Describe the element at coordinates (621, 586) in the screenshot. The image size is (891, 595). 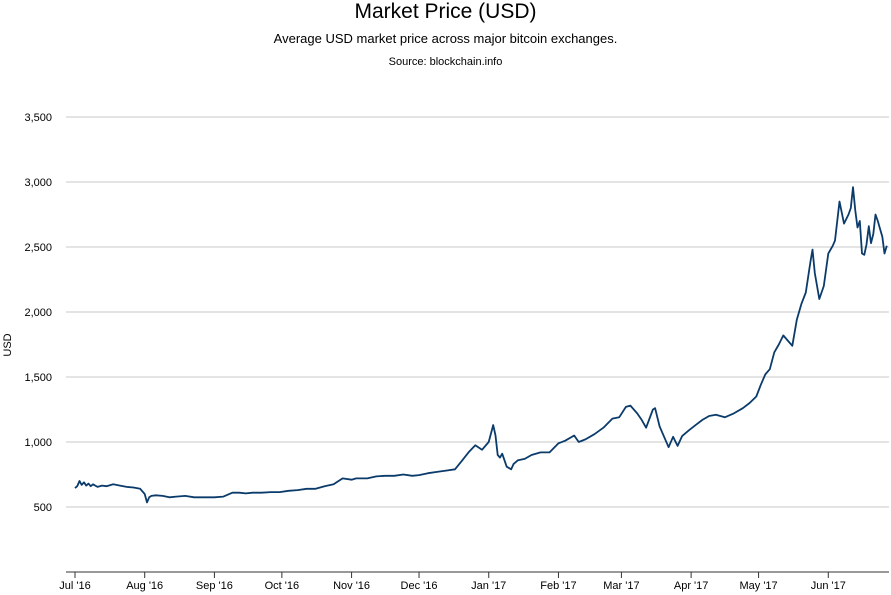
I see `x-tick-label: Mar '17` at that location.